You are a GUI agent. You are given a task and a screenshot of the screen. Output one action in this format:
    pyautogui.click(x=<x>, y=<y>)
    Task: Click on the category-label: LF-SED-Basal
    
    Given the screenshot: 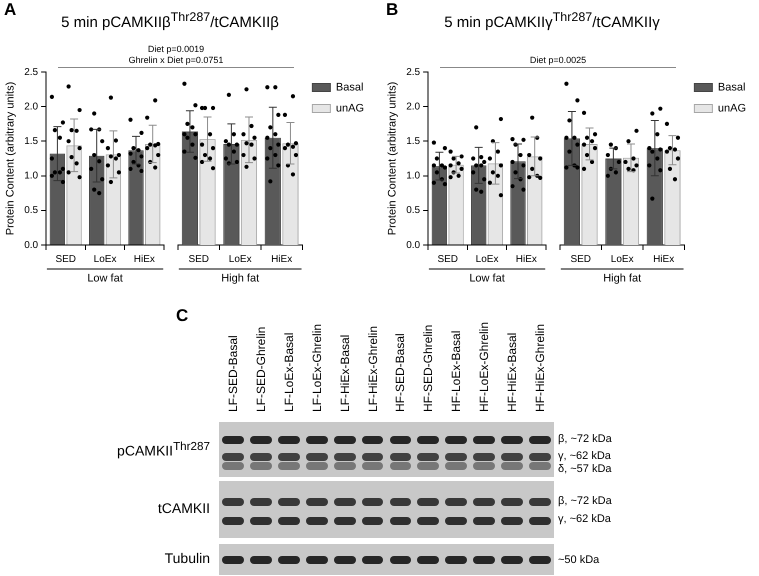 What is the action you would take?
    pyautogui.click(x=233, y=373)
    